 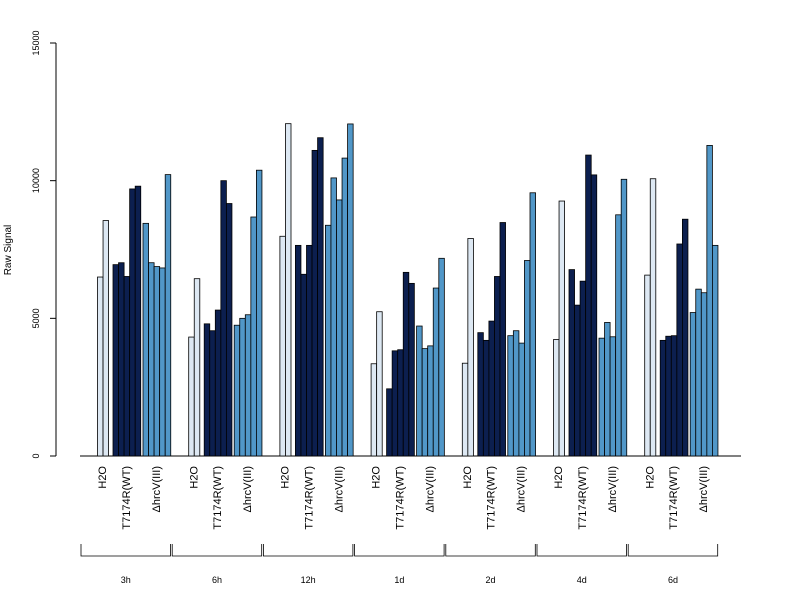 What do you see at coordinates (36, 42) in the screenshot?
I see `y-tick-label: 15000` at bounding box center [36, 42].